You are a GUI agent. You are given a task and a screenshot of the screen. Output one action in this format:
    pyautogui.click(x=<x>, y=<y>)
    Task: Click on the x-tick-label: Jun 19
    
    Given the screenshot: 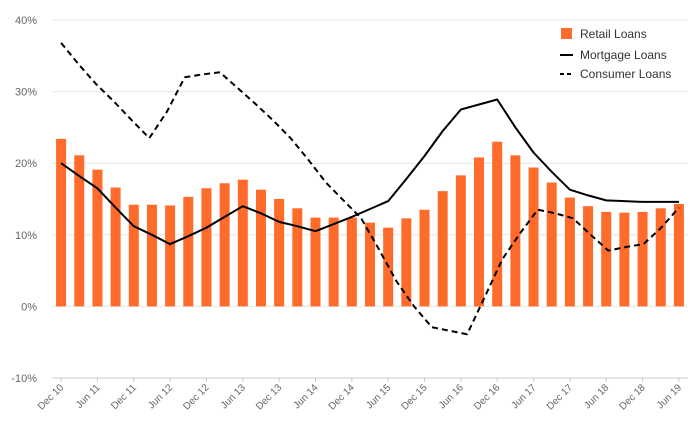 What is the action you would take?
    pyautogui.click(x=669, y=396)
    